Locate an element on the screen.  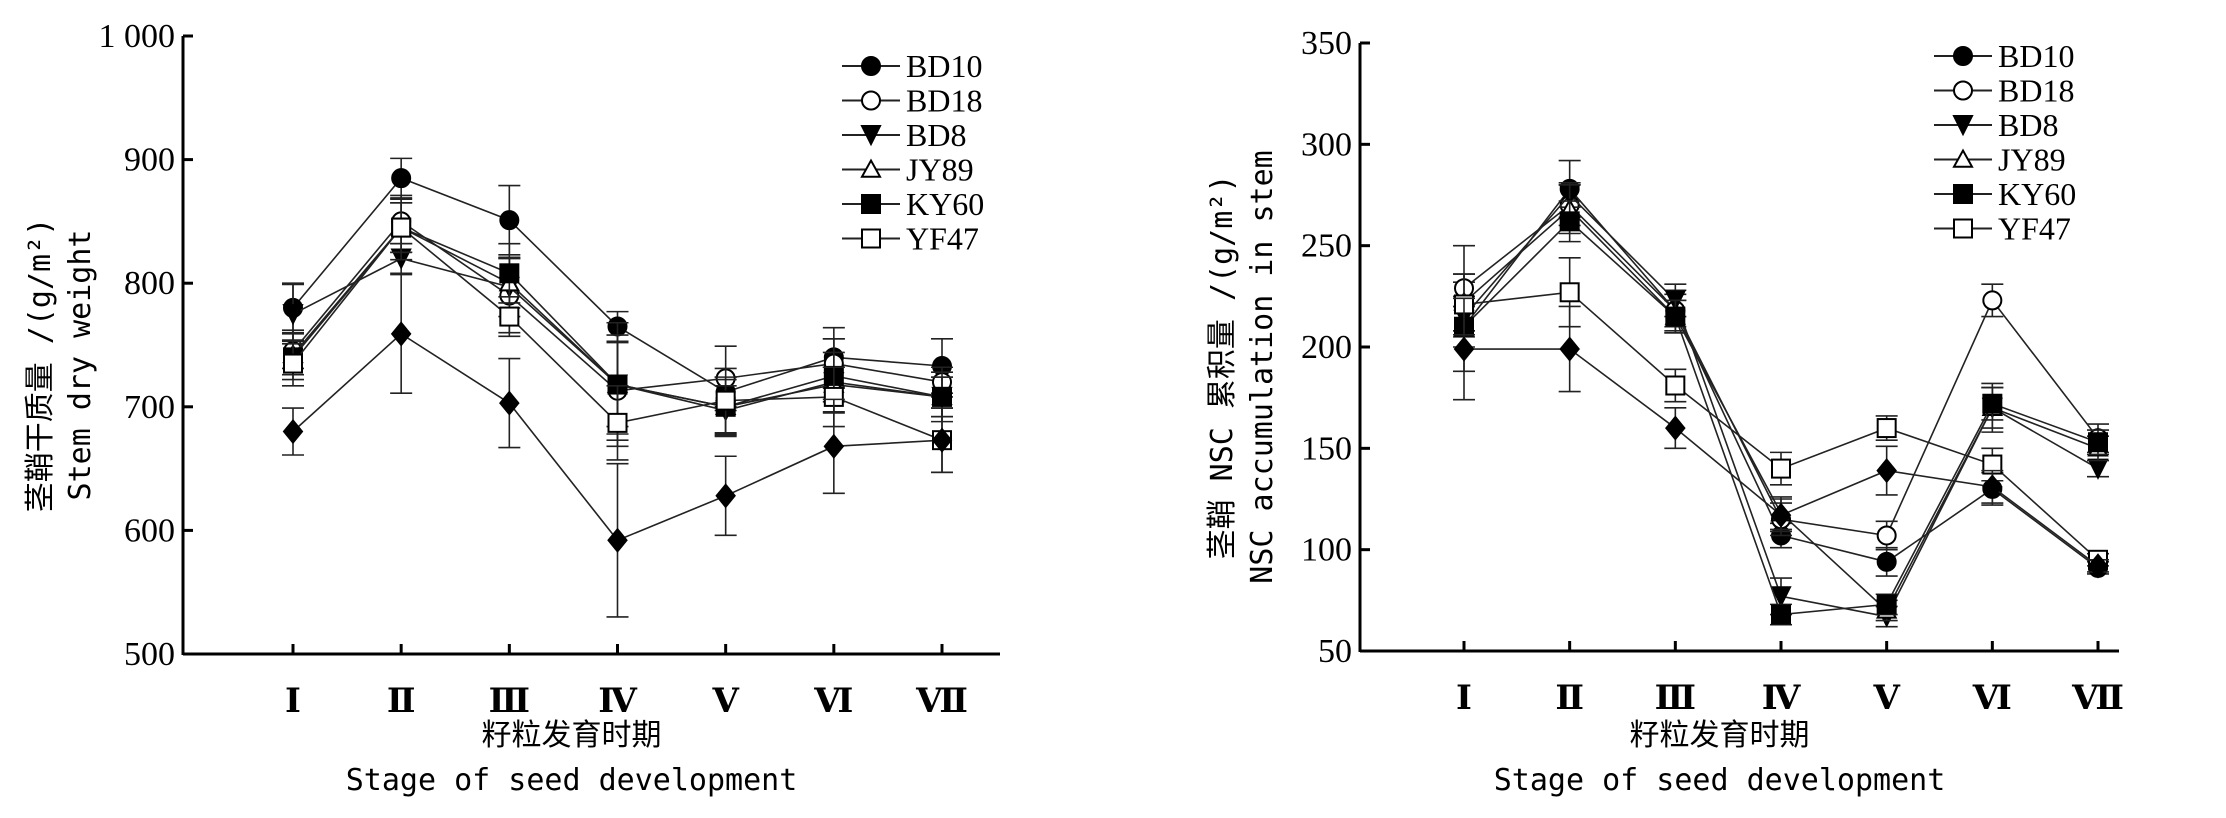
y-tick-label: 50 is located at coordinates (1335, 651).